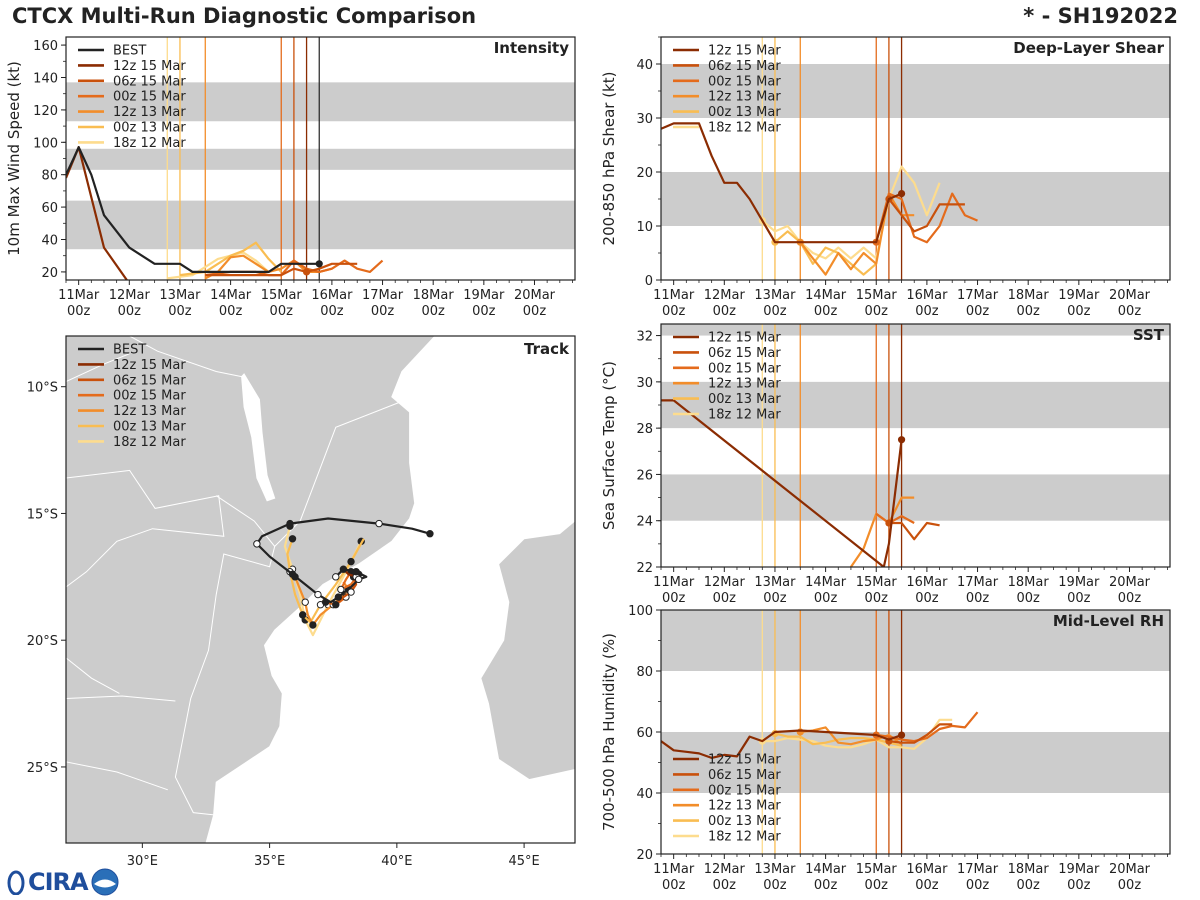 The image size is (1200, 900). Describe the element at coordinates (149, 380) in the screenshot. I see `track-legend-label-06z-15-mar: 06z 15 Mar` at that location.